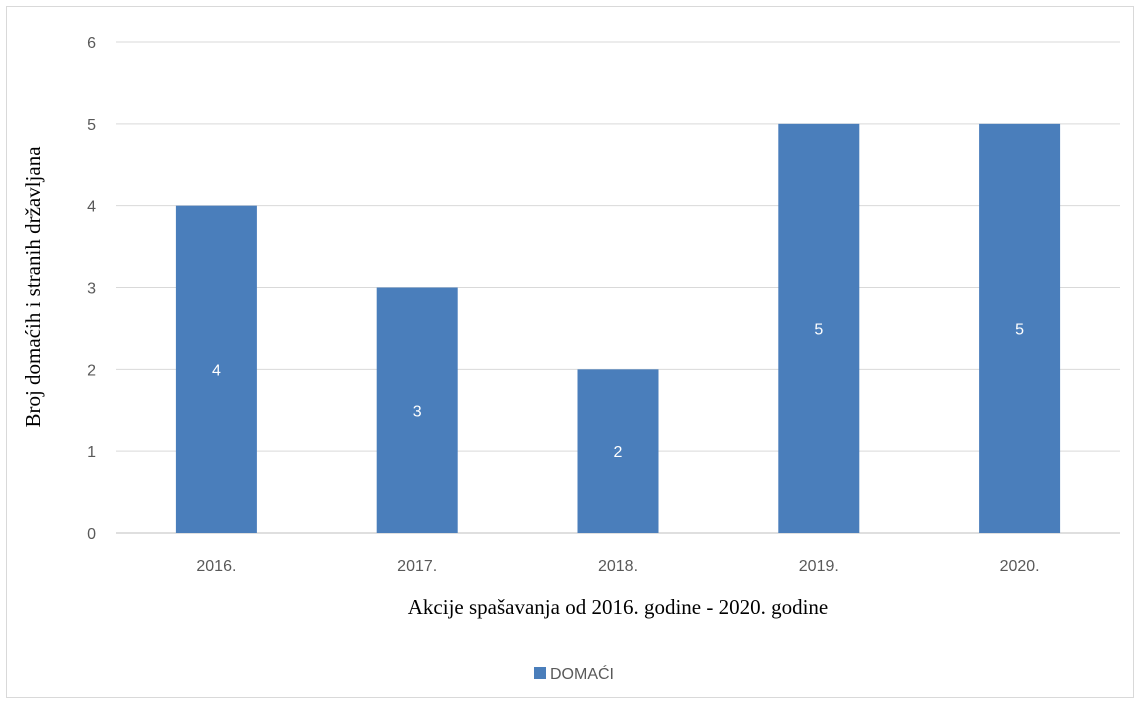 The height and width of the screenshot is (704, 1140). I want to click on y-tick-label: 3, so click(91, 289).